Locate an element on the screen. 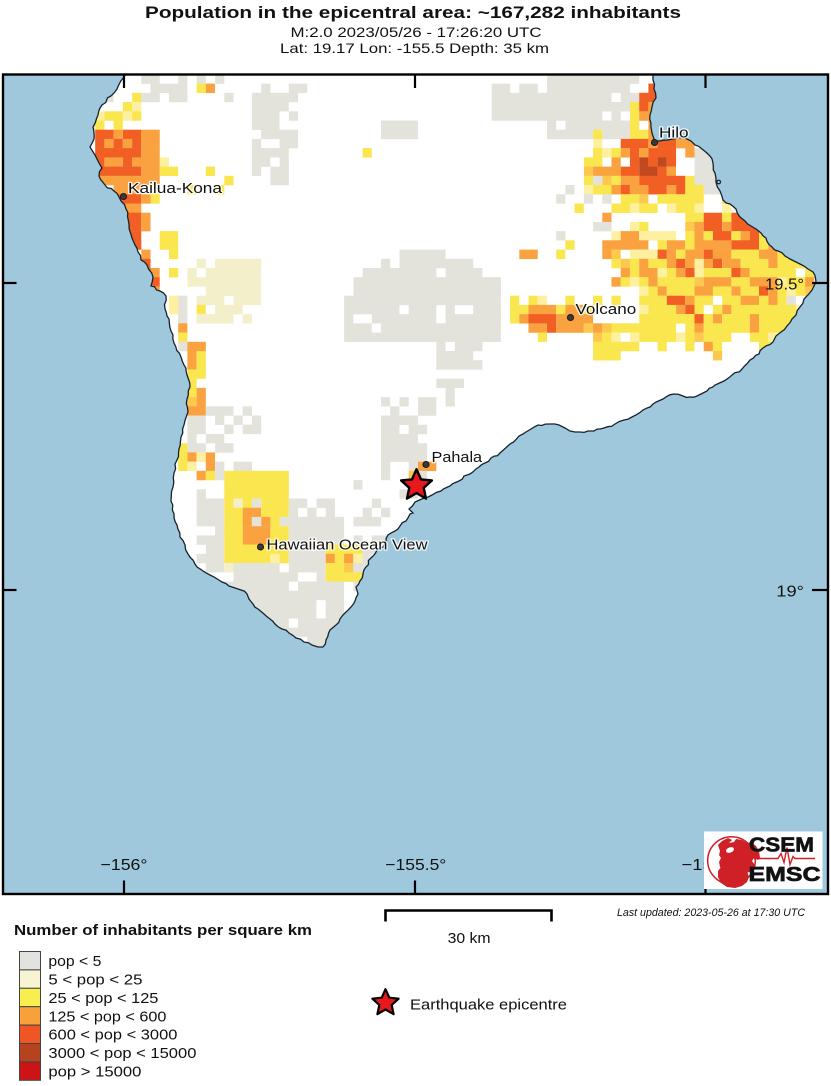  svg-text: Hawaiian Ocean View is located at coordinates (347, 545).